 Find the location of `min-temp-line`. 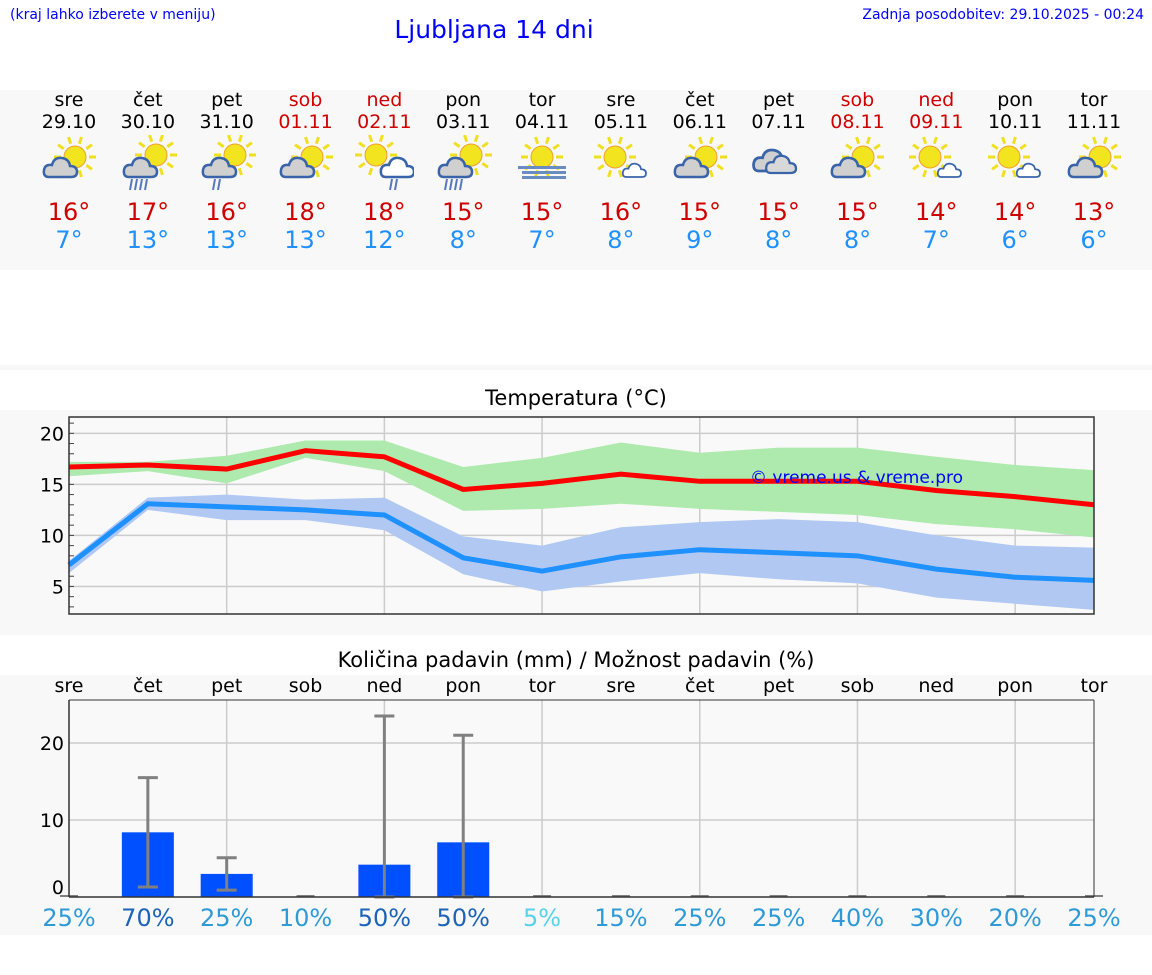

min-temp-line is located at coordinates (581, 542).